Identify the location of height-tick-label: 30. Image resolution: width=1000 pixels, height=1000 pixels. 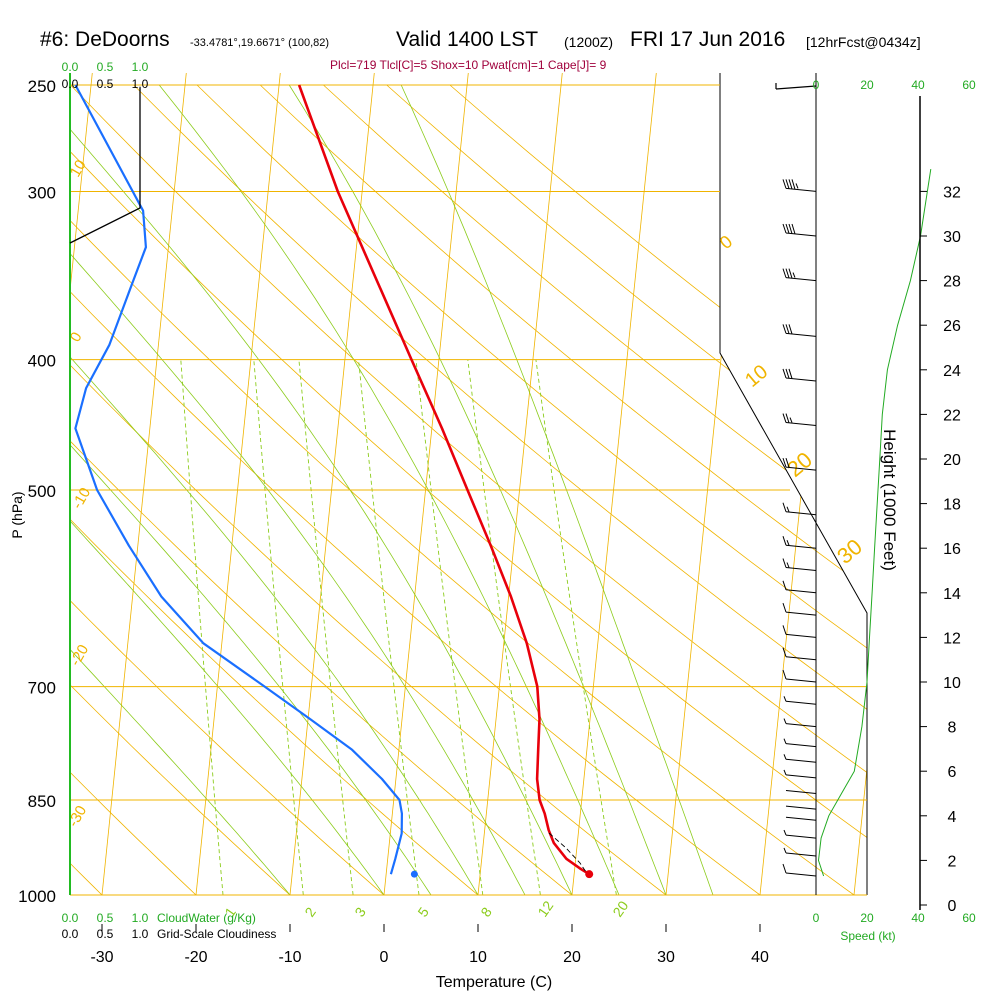
(952, 237).